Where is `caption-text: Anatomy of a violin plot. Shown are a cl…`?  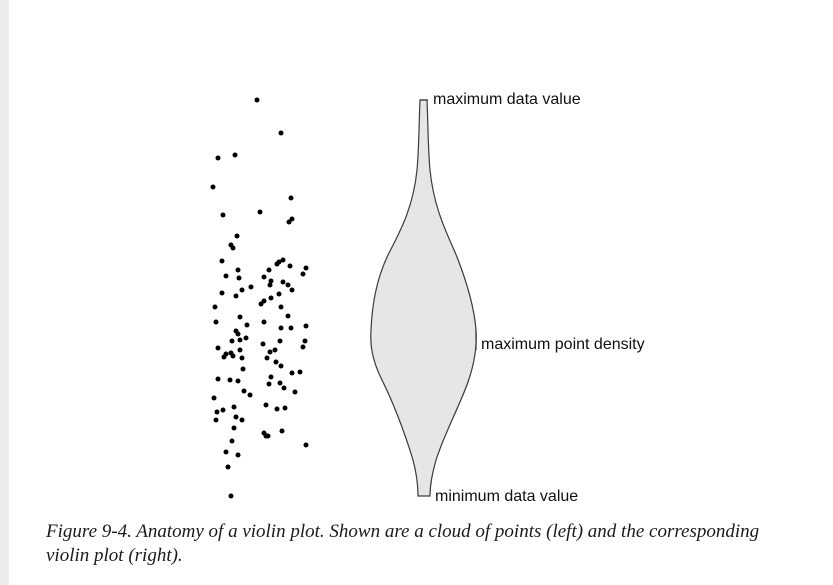
caption-text: Anatomy of a violin plot. Shown are a cl… is located at coordinates (403, 543).